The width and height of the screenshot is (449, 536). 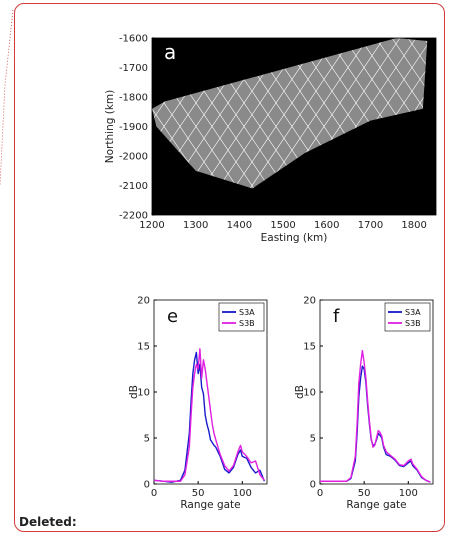 What do you see at coordinates (48, 522) in the screenshot?
I see `deleted-label: Deleted:` at bounding box center [48, 522].